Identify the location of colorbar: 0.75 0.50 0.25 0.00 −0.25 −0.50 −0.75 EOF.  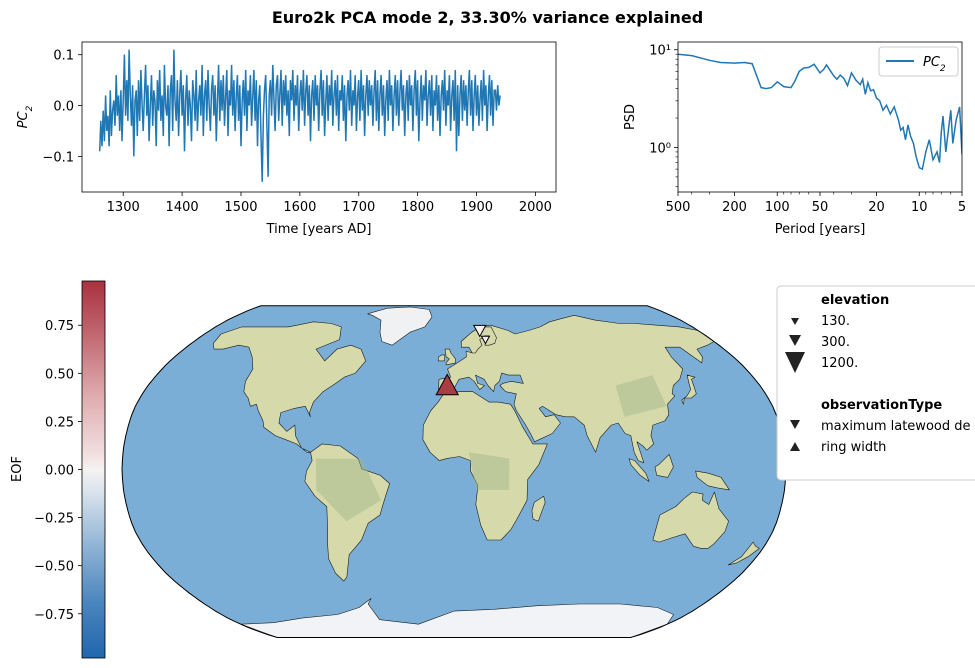
(58, 469).